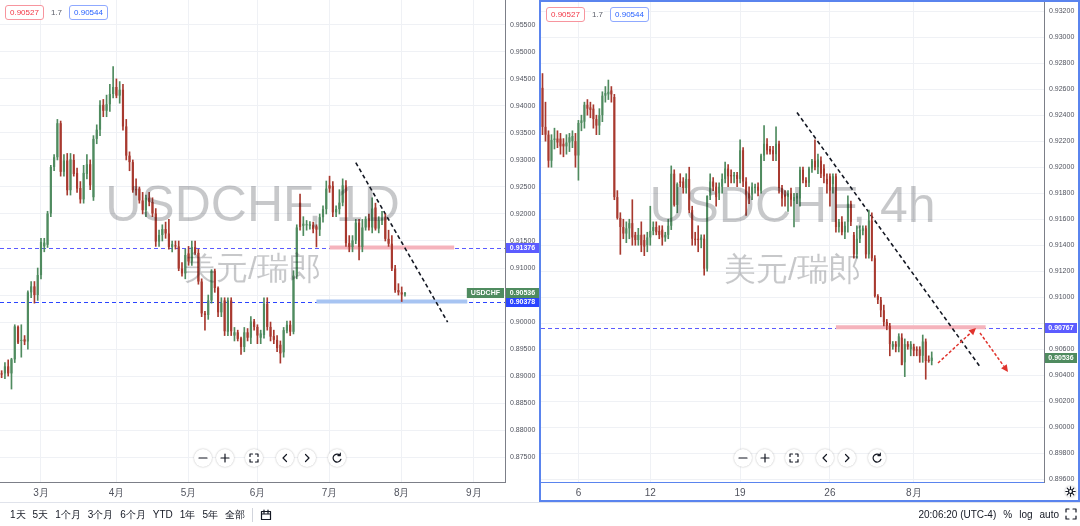 This screenshot has width=1080, height=526. What do you see at coordinates (474, 492) in the screenshot?
I see `x-tick-label: 9月` at bounding box center [474, 492].